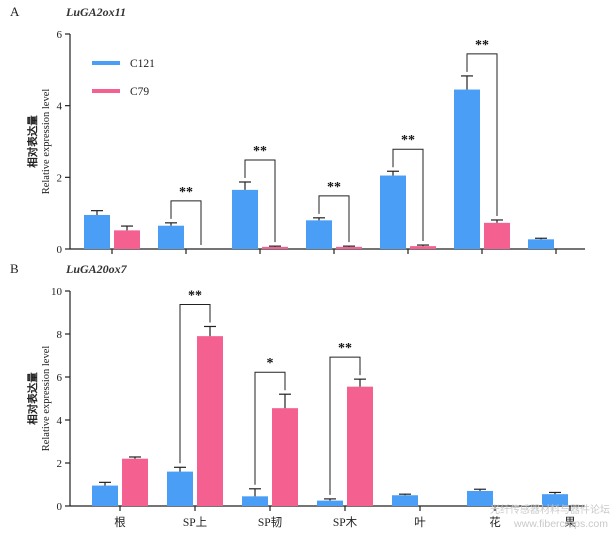  Describe the element at coordinates (570, 522) in the screenshot. I see `panel-b-x-tick-label: 果` at that location.